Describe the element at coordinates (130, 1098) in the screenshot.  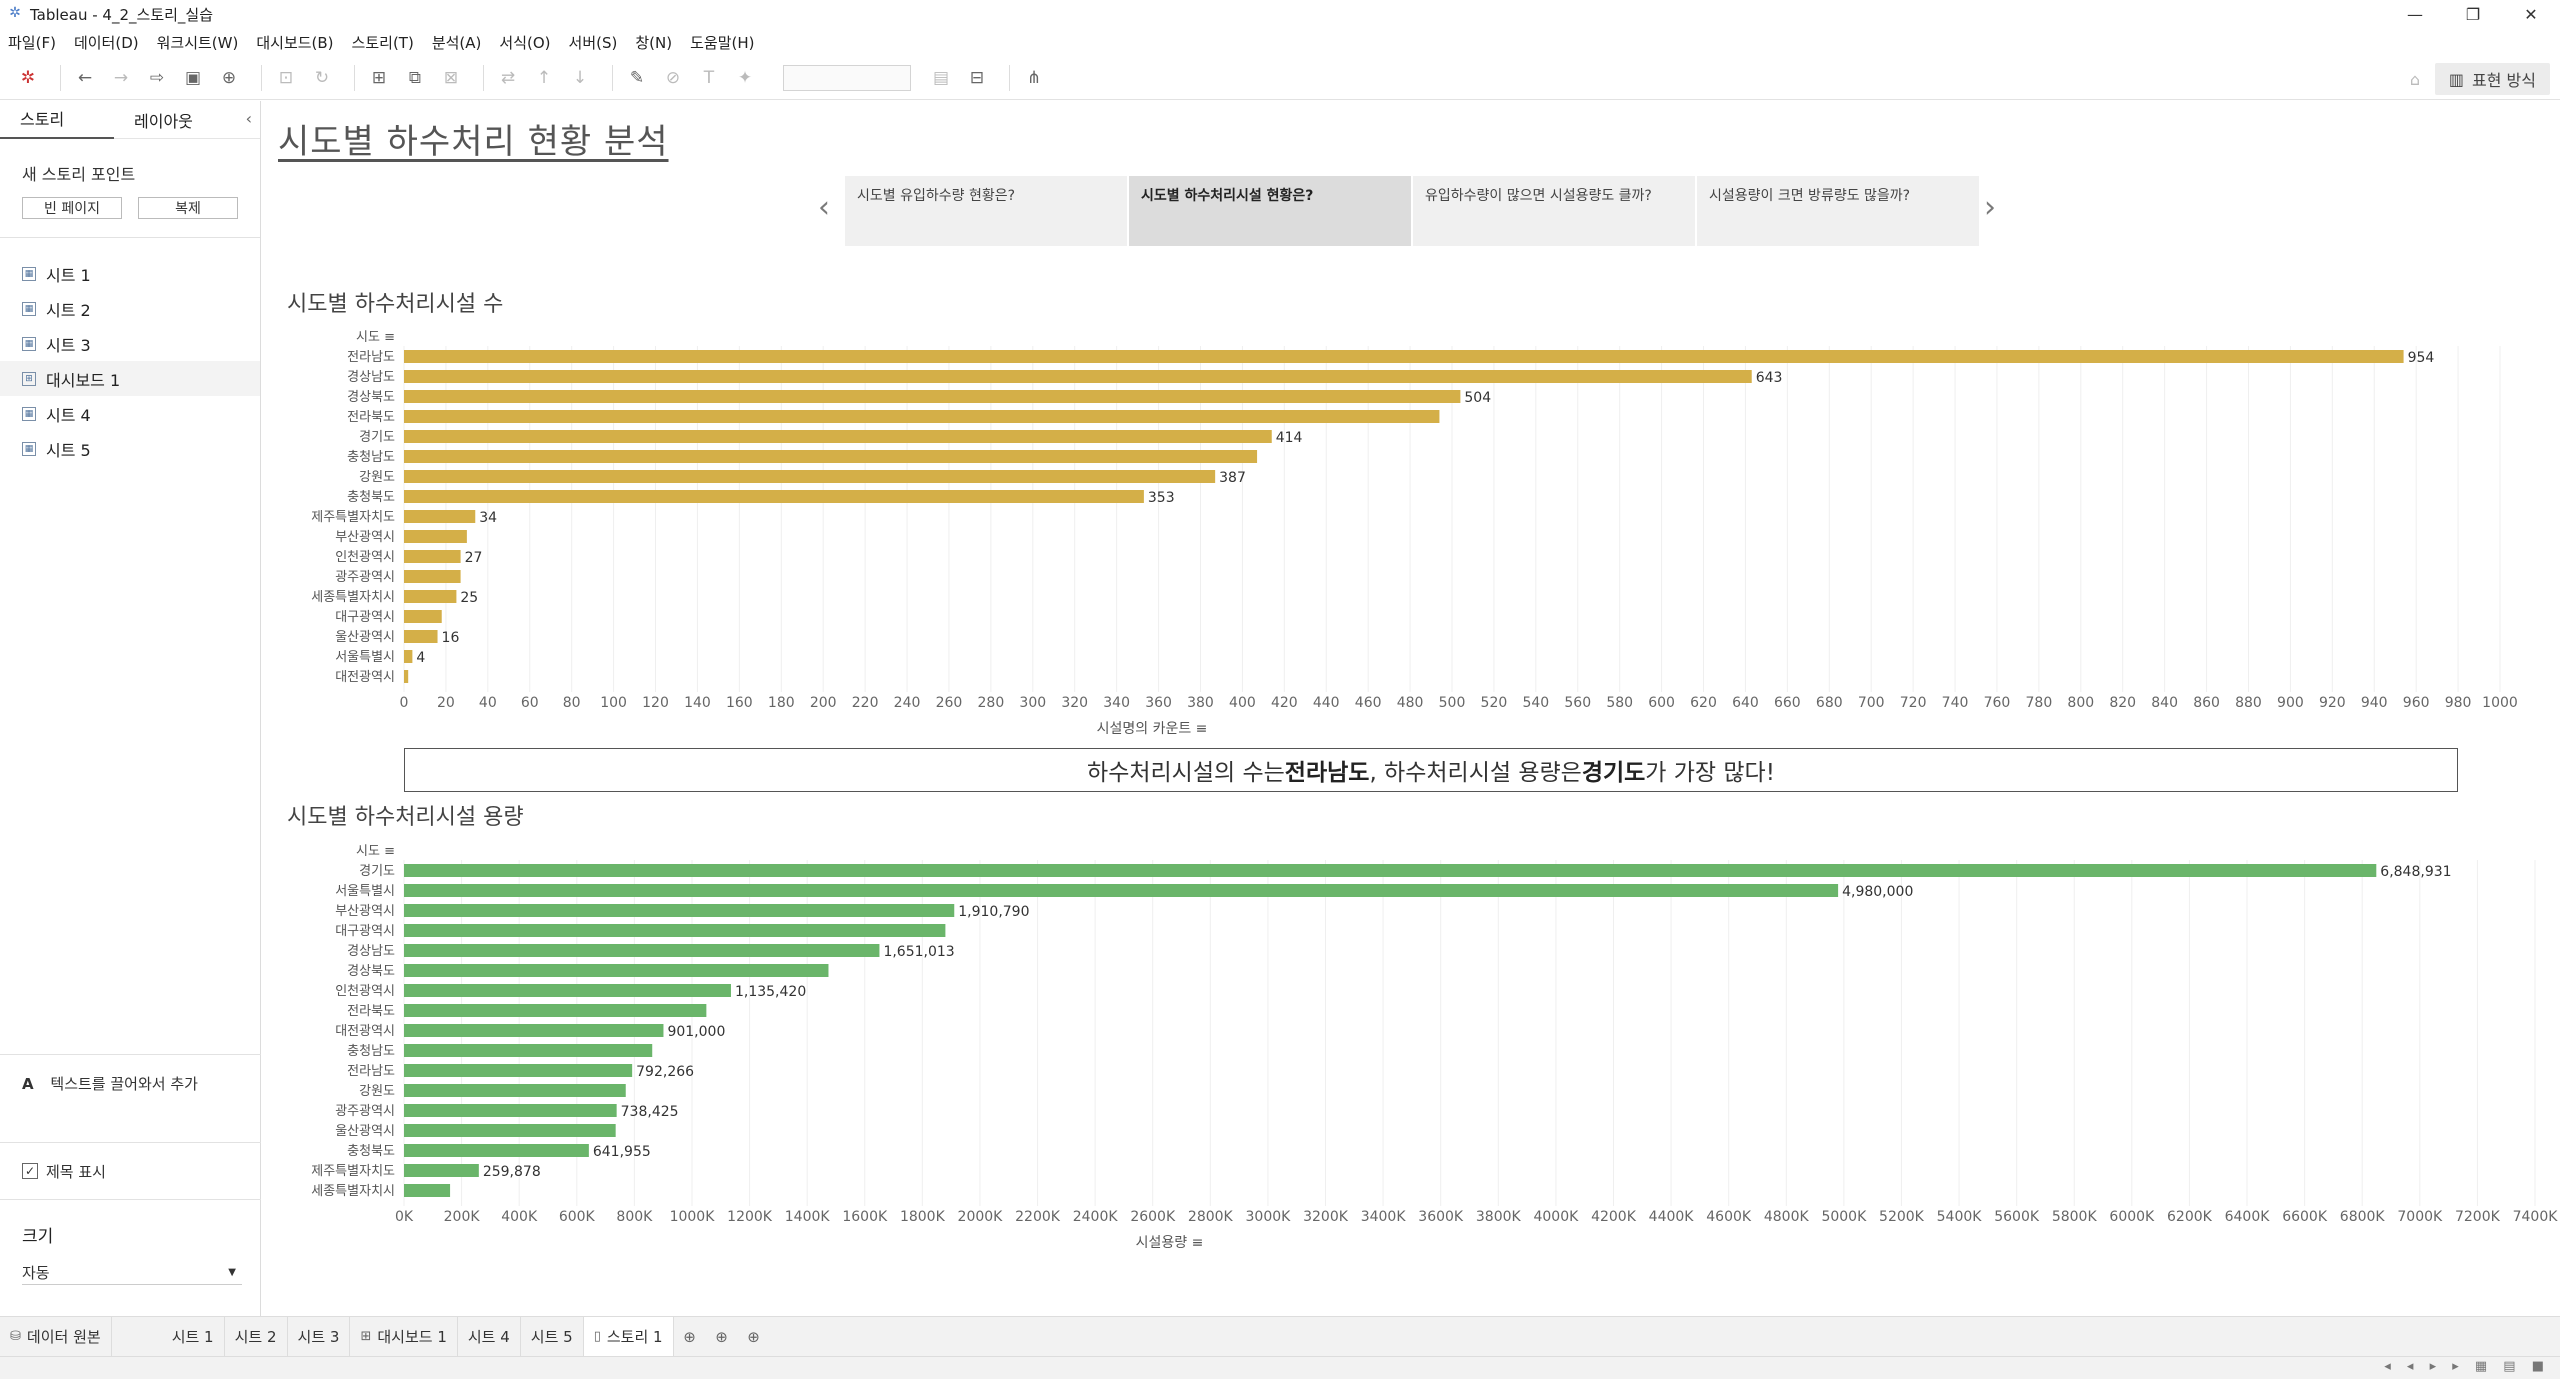
I see `drag-text-item: A 텍스트를 끌어와서 추가` at that location.